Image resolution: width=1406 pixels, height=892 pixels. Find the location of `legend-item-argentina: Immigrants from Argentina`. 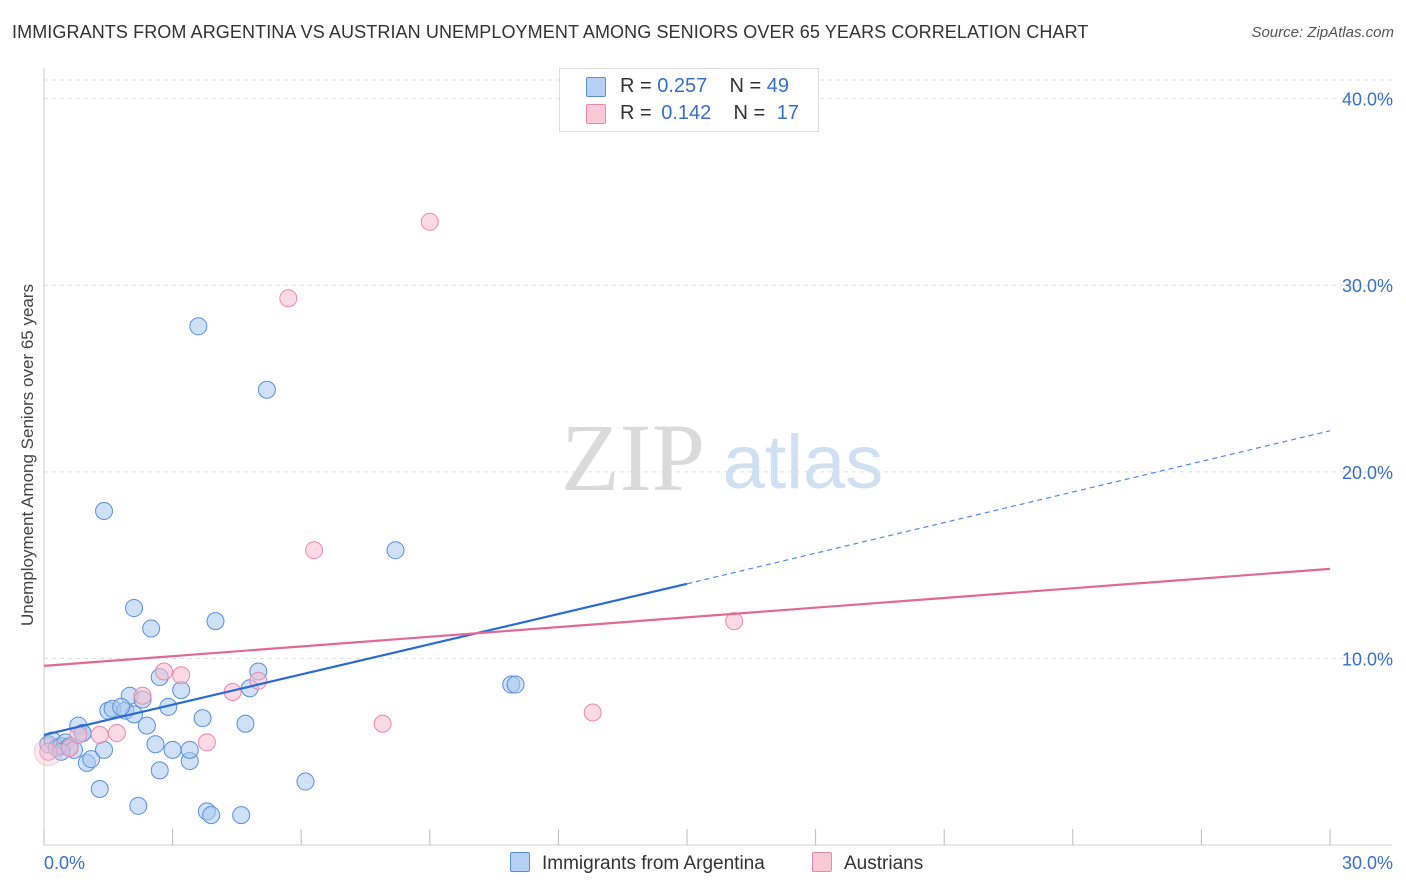

legend-item-argentina: Immigrants from Argentina is located at coordinates (637, 863).